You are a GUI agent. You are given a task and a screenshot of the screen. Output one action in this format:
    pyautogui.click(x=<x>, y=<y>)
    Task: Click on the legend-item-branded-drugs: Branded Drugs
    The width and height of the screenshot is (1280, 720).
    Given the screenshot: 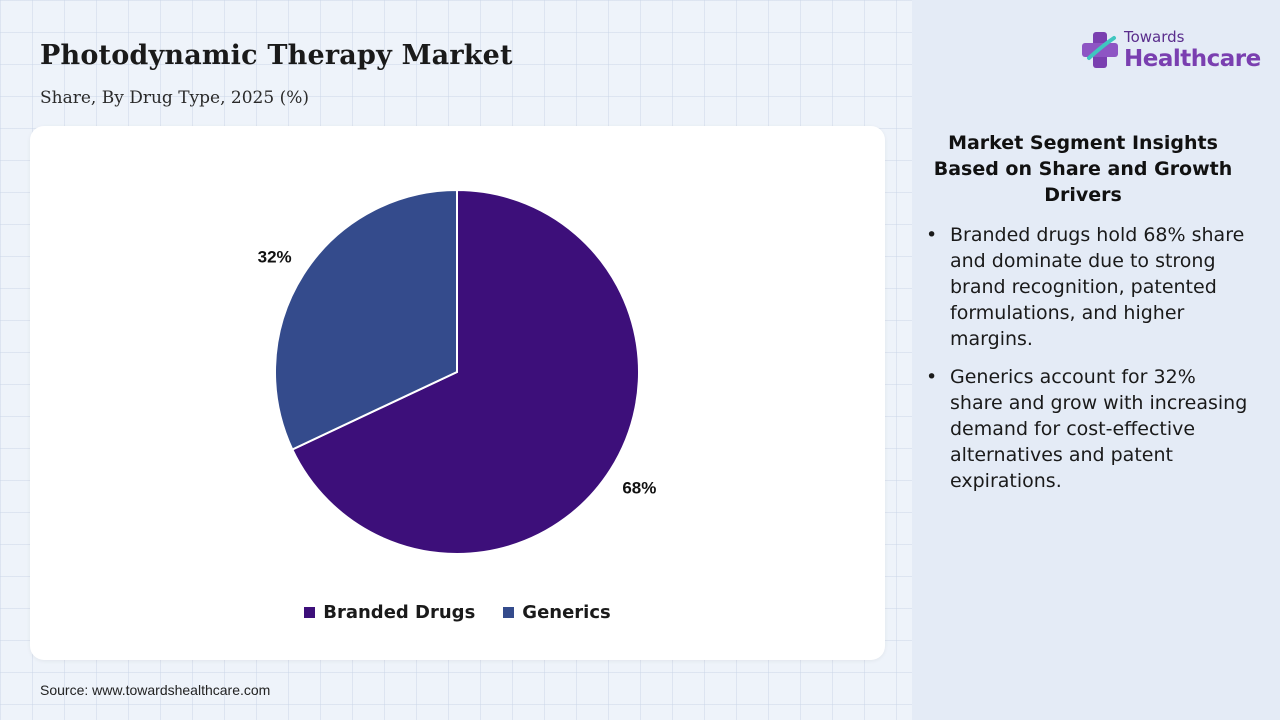 What is the action you would take?
    pyautogui.click(x=389, y=612)
    